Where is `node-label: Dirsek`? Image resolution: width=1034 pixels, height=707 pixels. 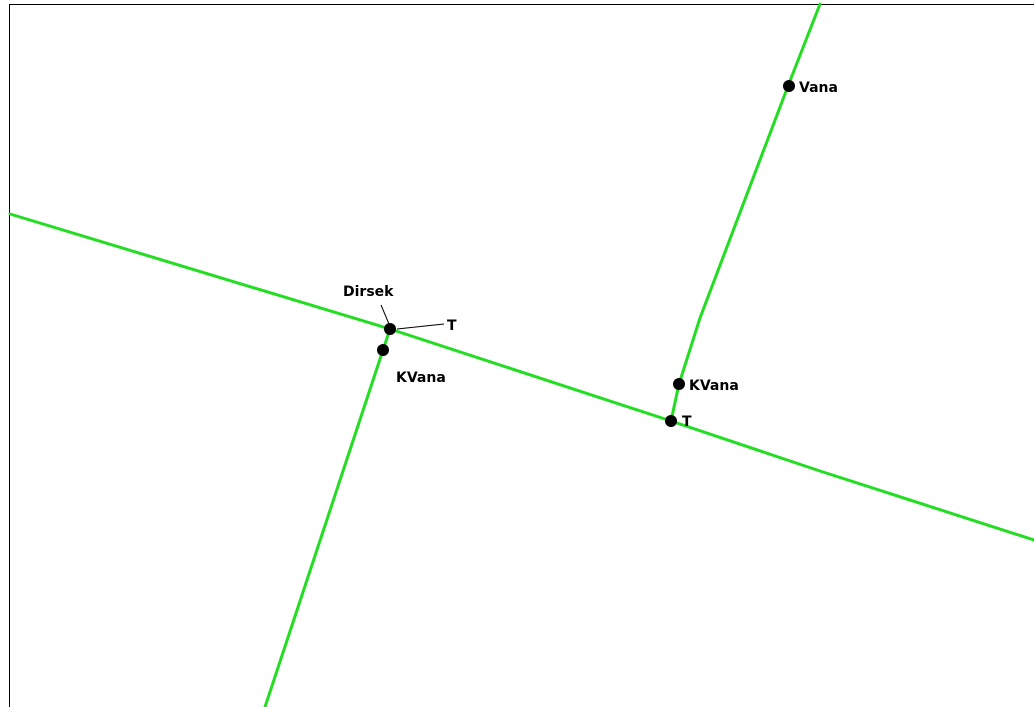
node-label: Dirsek is located at coordinates (368, 292).